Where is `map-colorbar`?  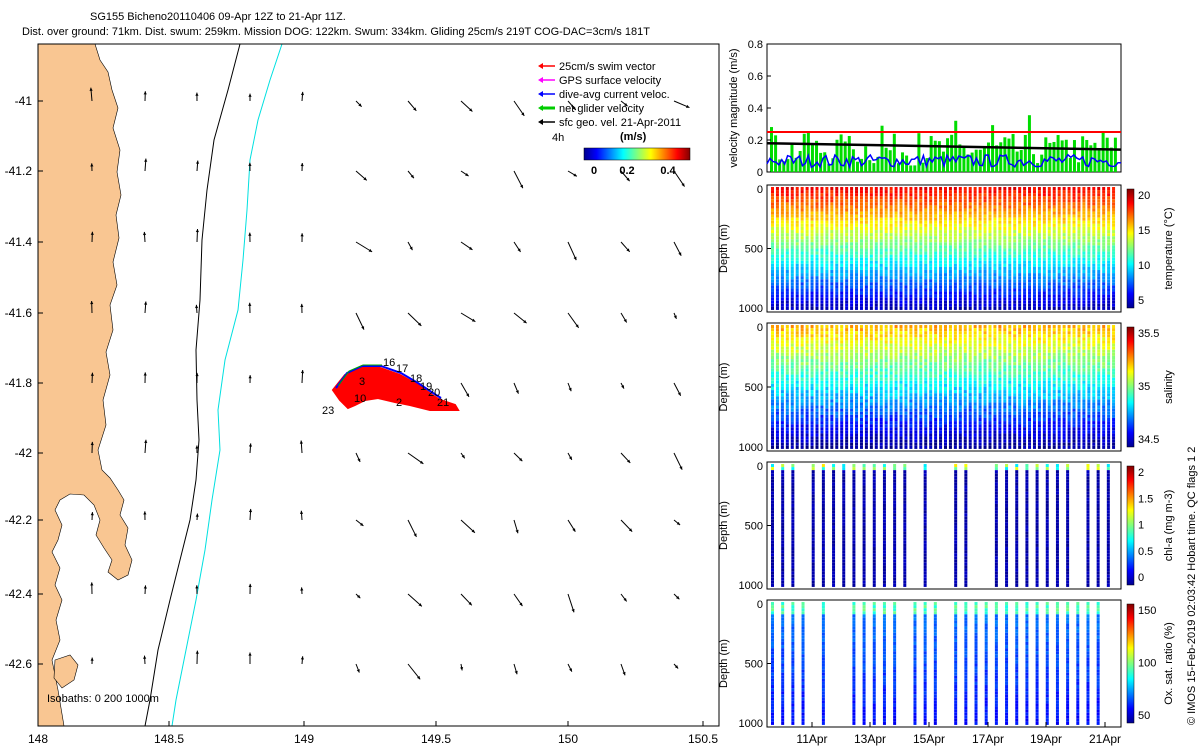 map-colorbar is located at coordinates (637, 154).